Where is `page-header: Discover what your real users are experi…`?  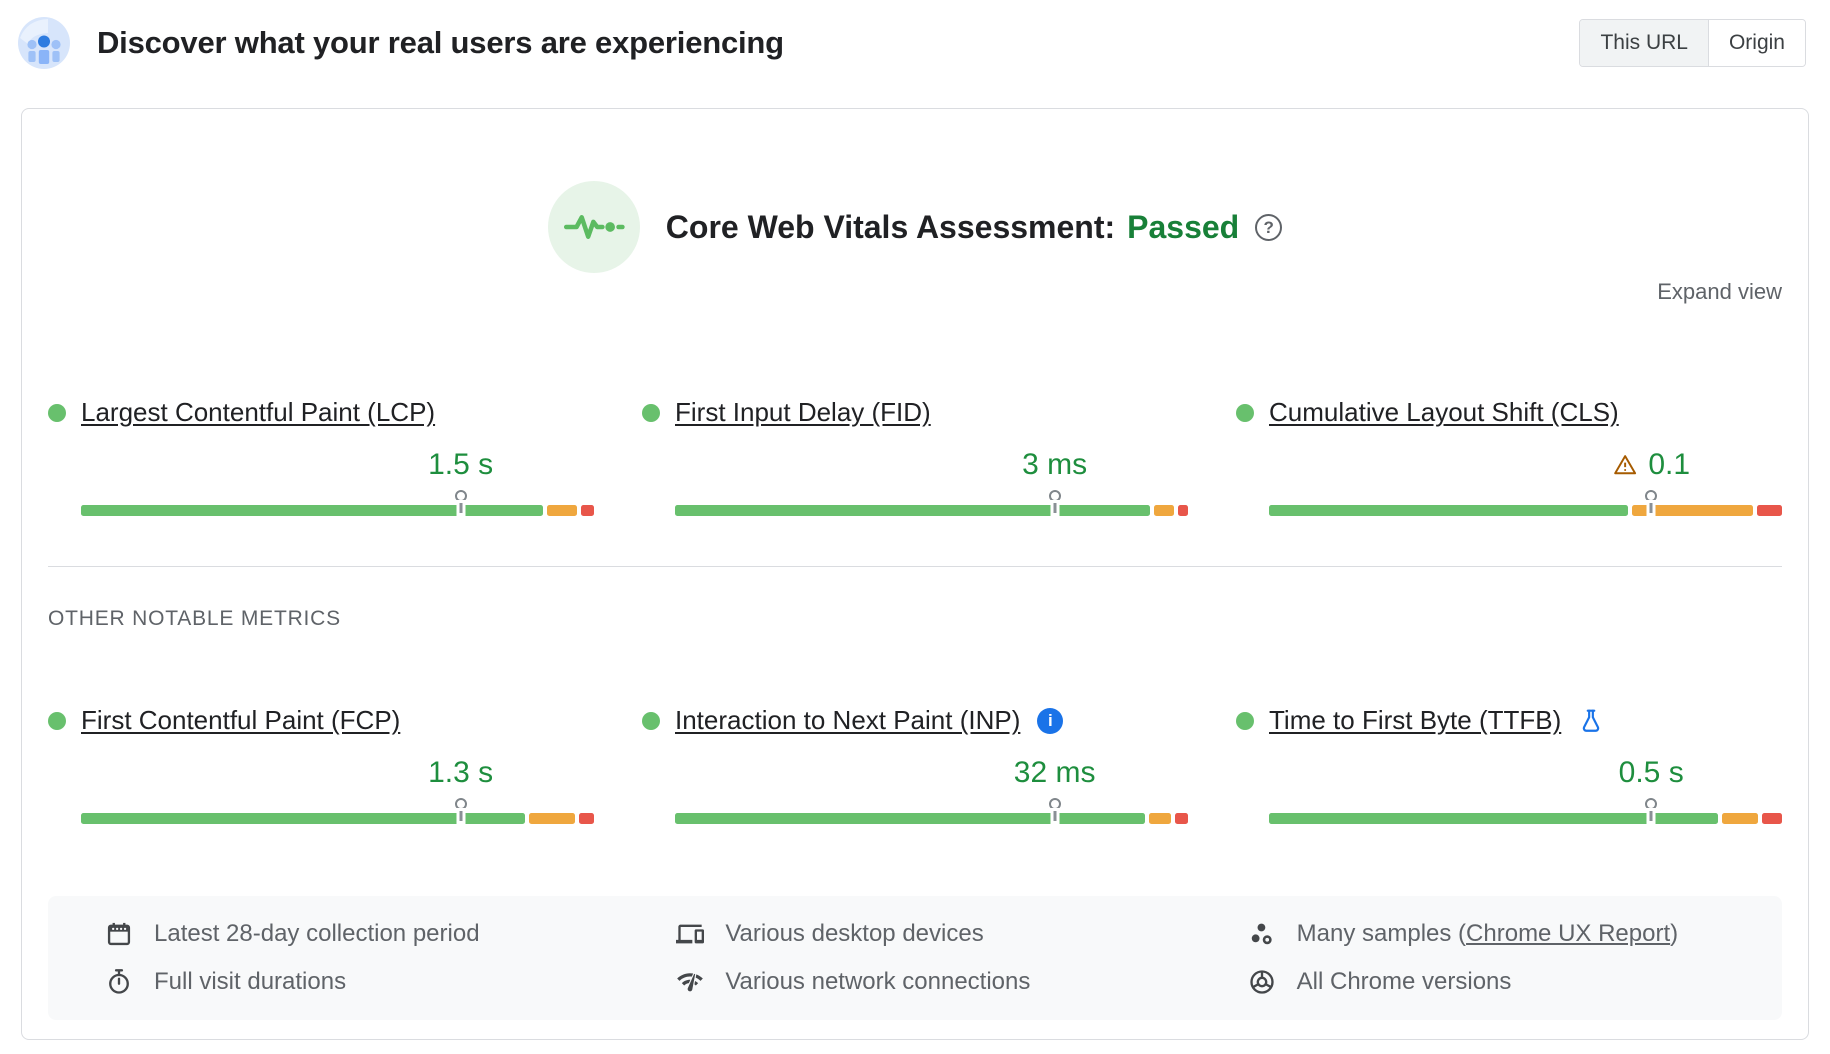
page-header: Discover what your real users are experi… is located at coordinates (915, 34).